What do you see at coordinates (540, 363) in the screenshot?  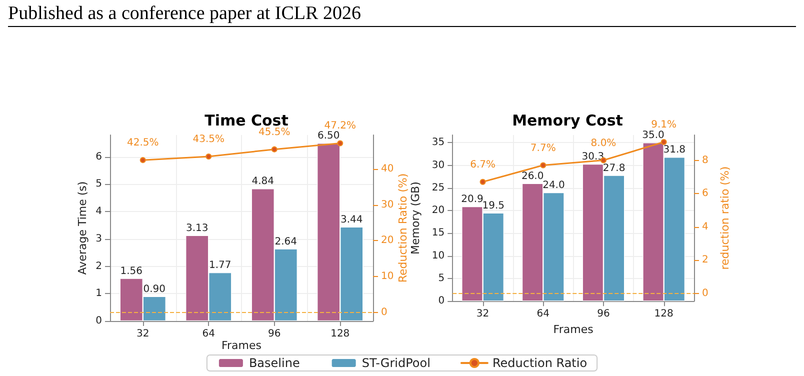 I see `legend-label: Reduction Ratio` at bounding box center [540, 363].